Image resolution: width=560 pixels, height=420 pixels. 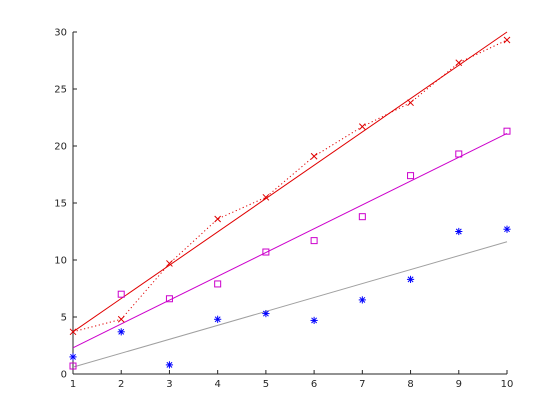 What do you see at coordinates (121, 384) in the screenshot?
I see `x-tick-label: 2` at bounding box center [121, 384].